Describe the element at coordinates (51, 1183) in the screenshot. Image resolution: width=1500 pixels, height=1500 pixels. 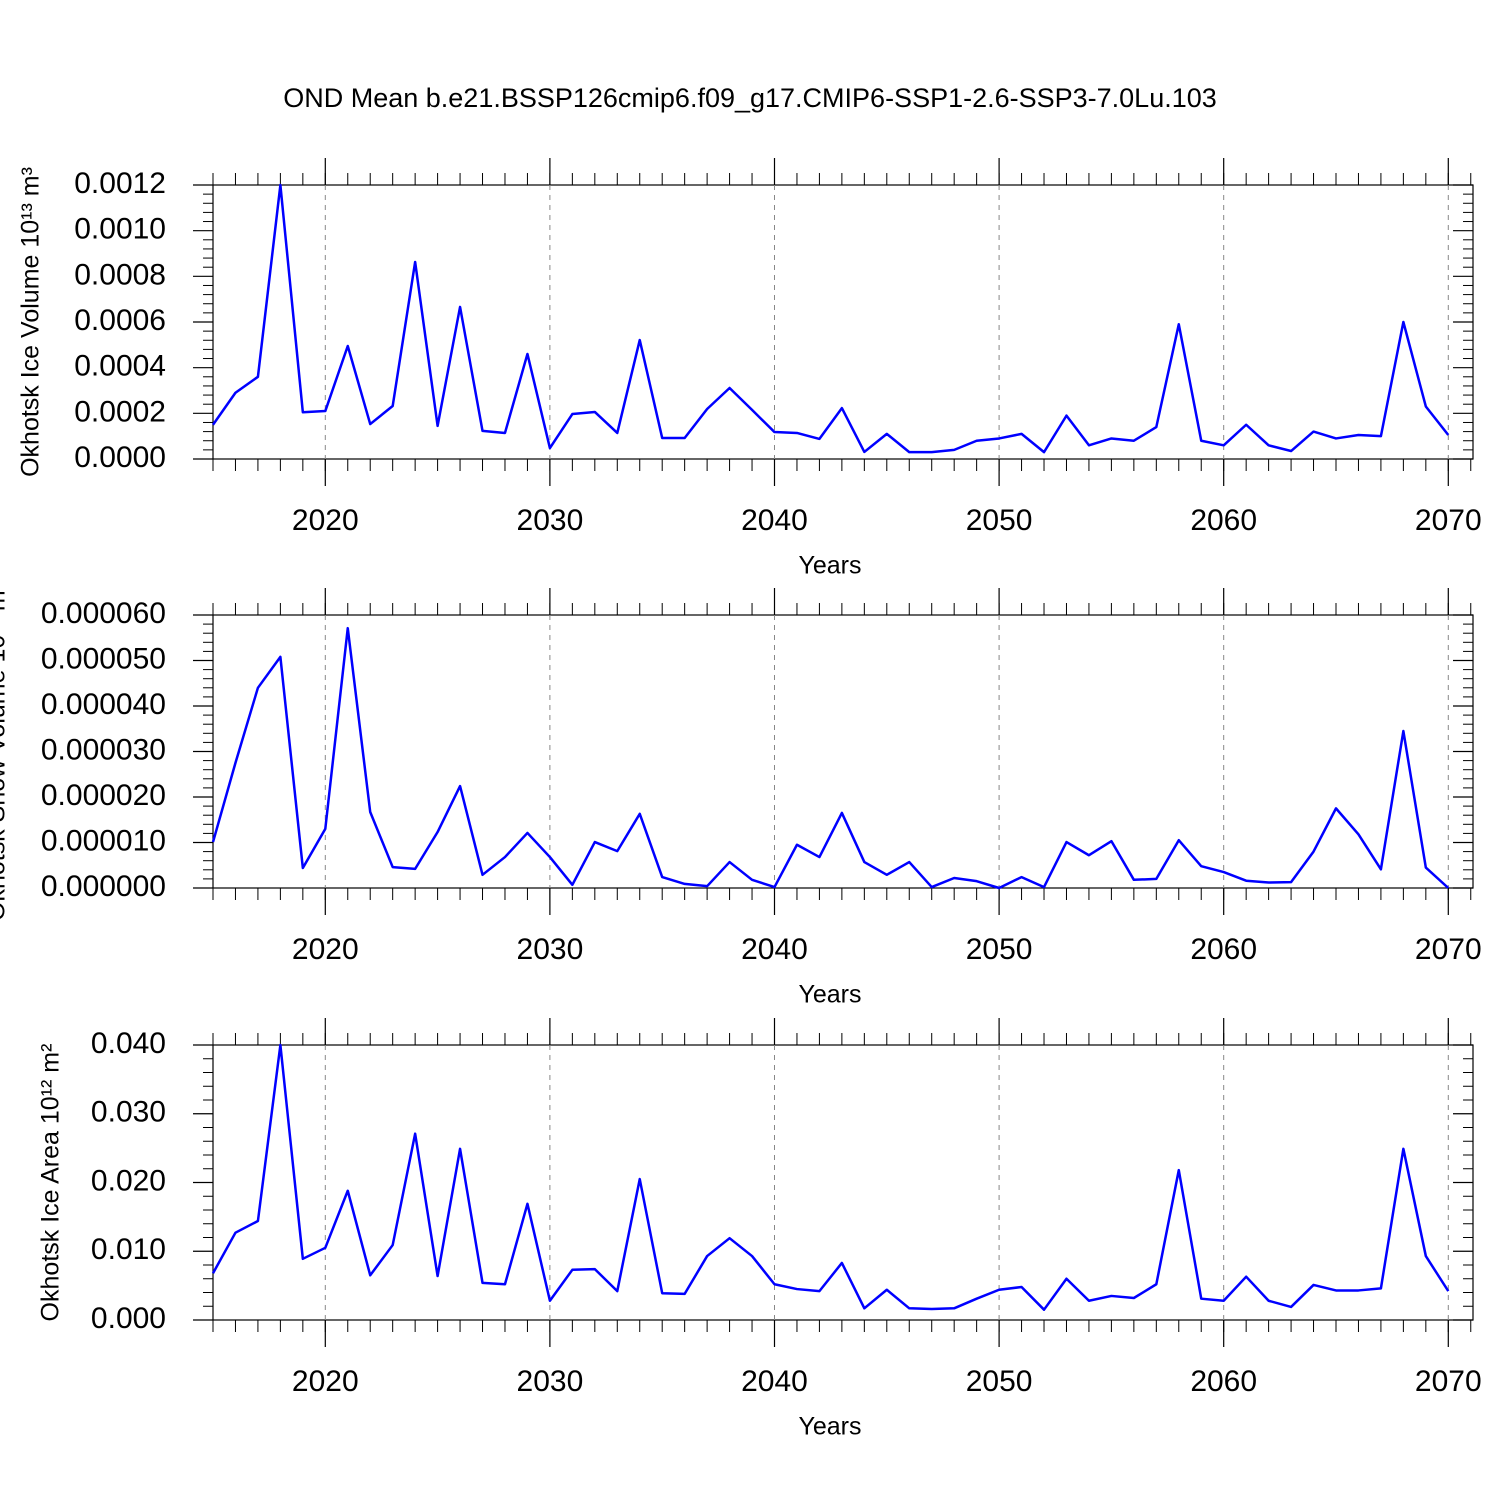
I see `y-axis-label: Okhotsk Ice Area 10¹² m²` at that location.